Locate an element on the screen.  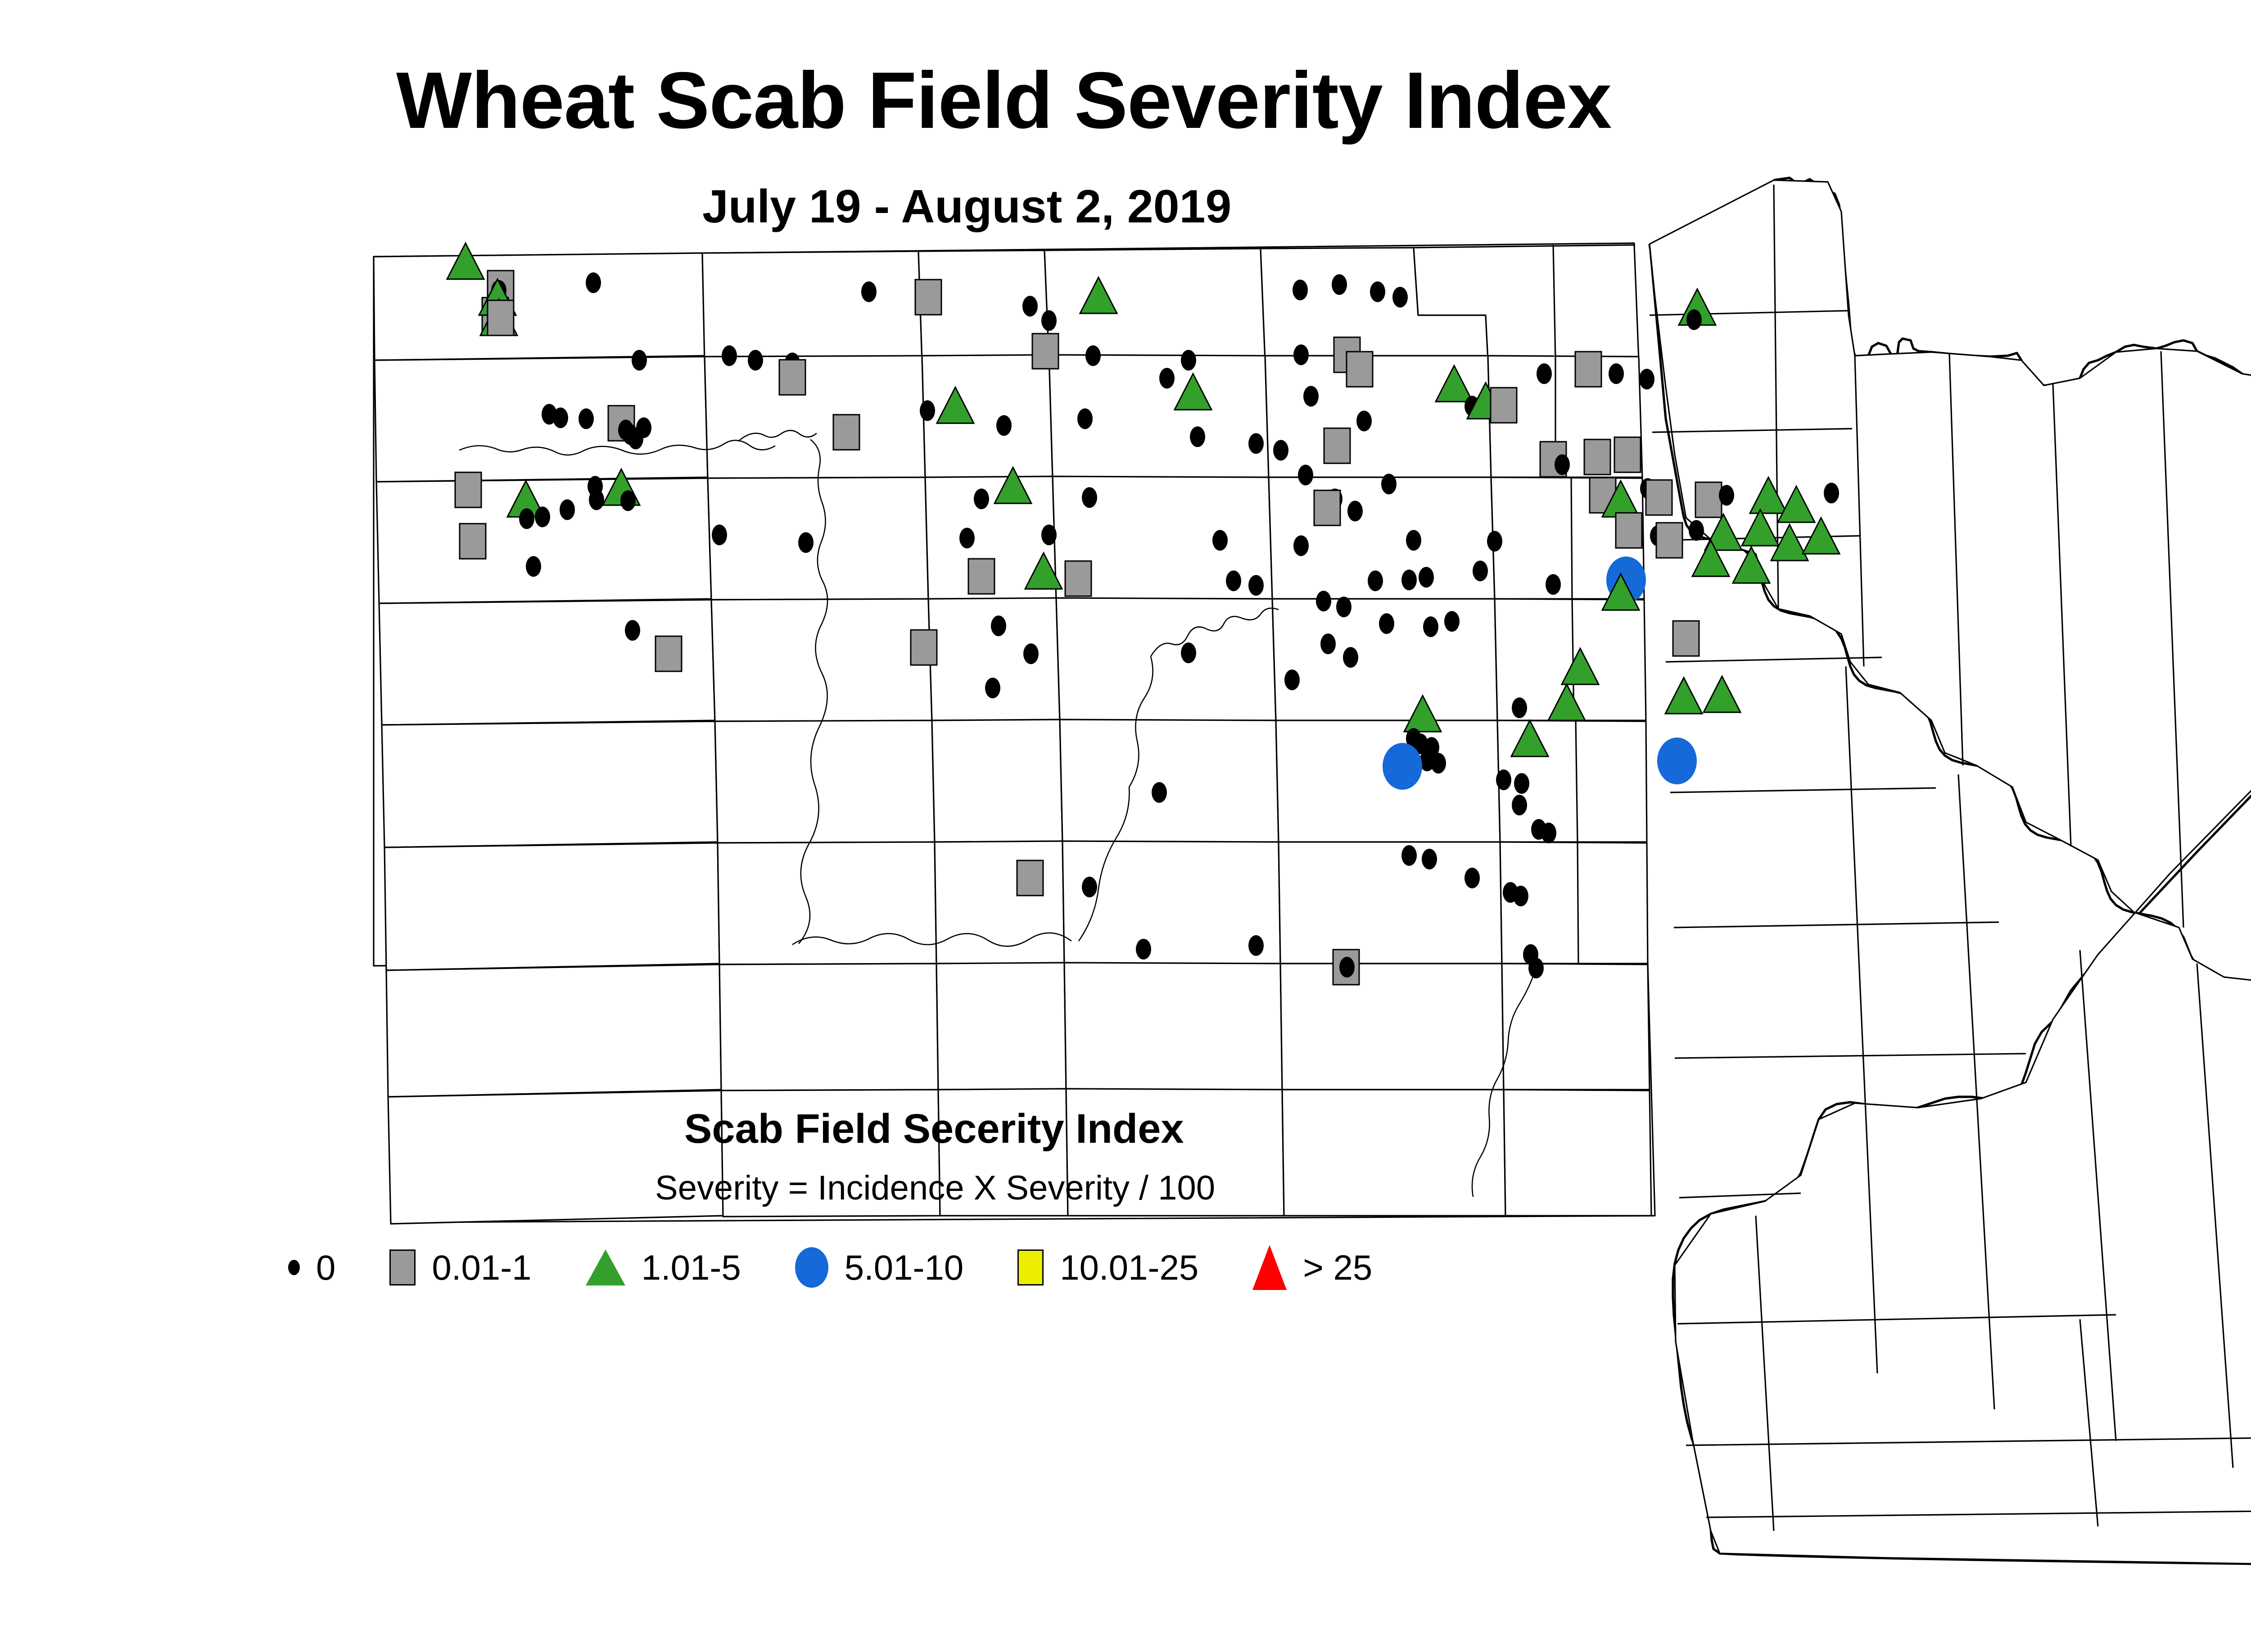
legend-item-5-01-10: 5.01-10 is located at coordinates (880, 1268).